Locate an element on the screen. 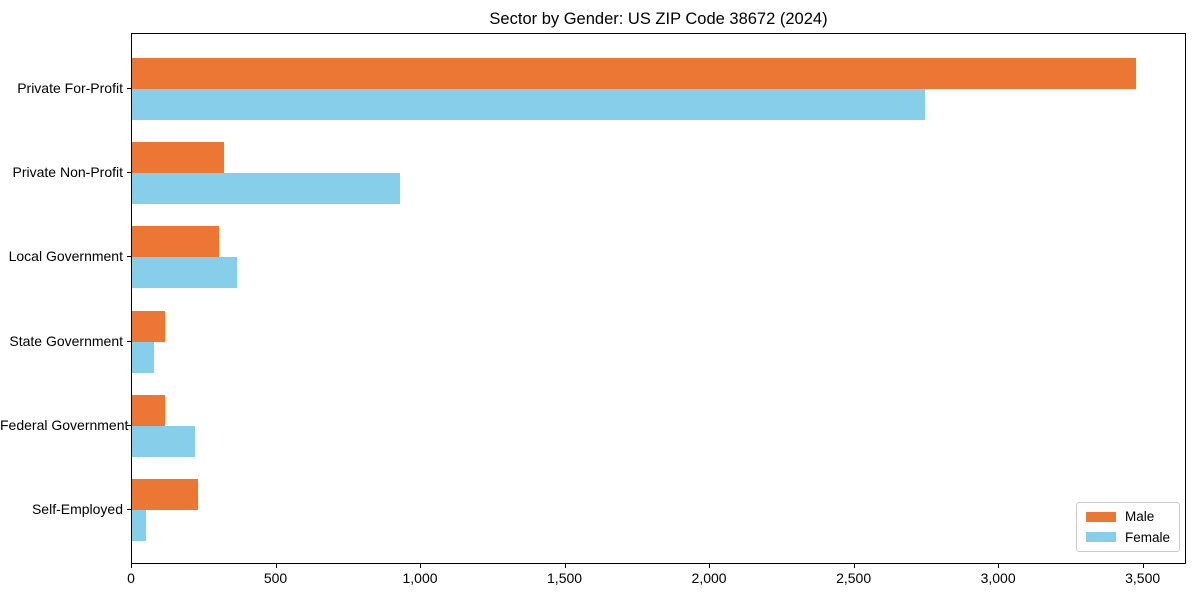 The image size is (1200, 600). x-tick-label-0: 0 is located at coordinates (131, 578).